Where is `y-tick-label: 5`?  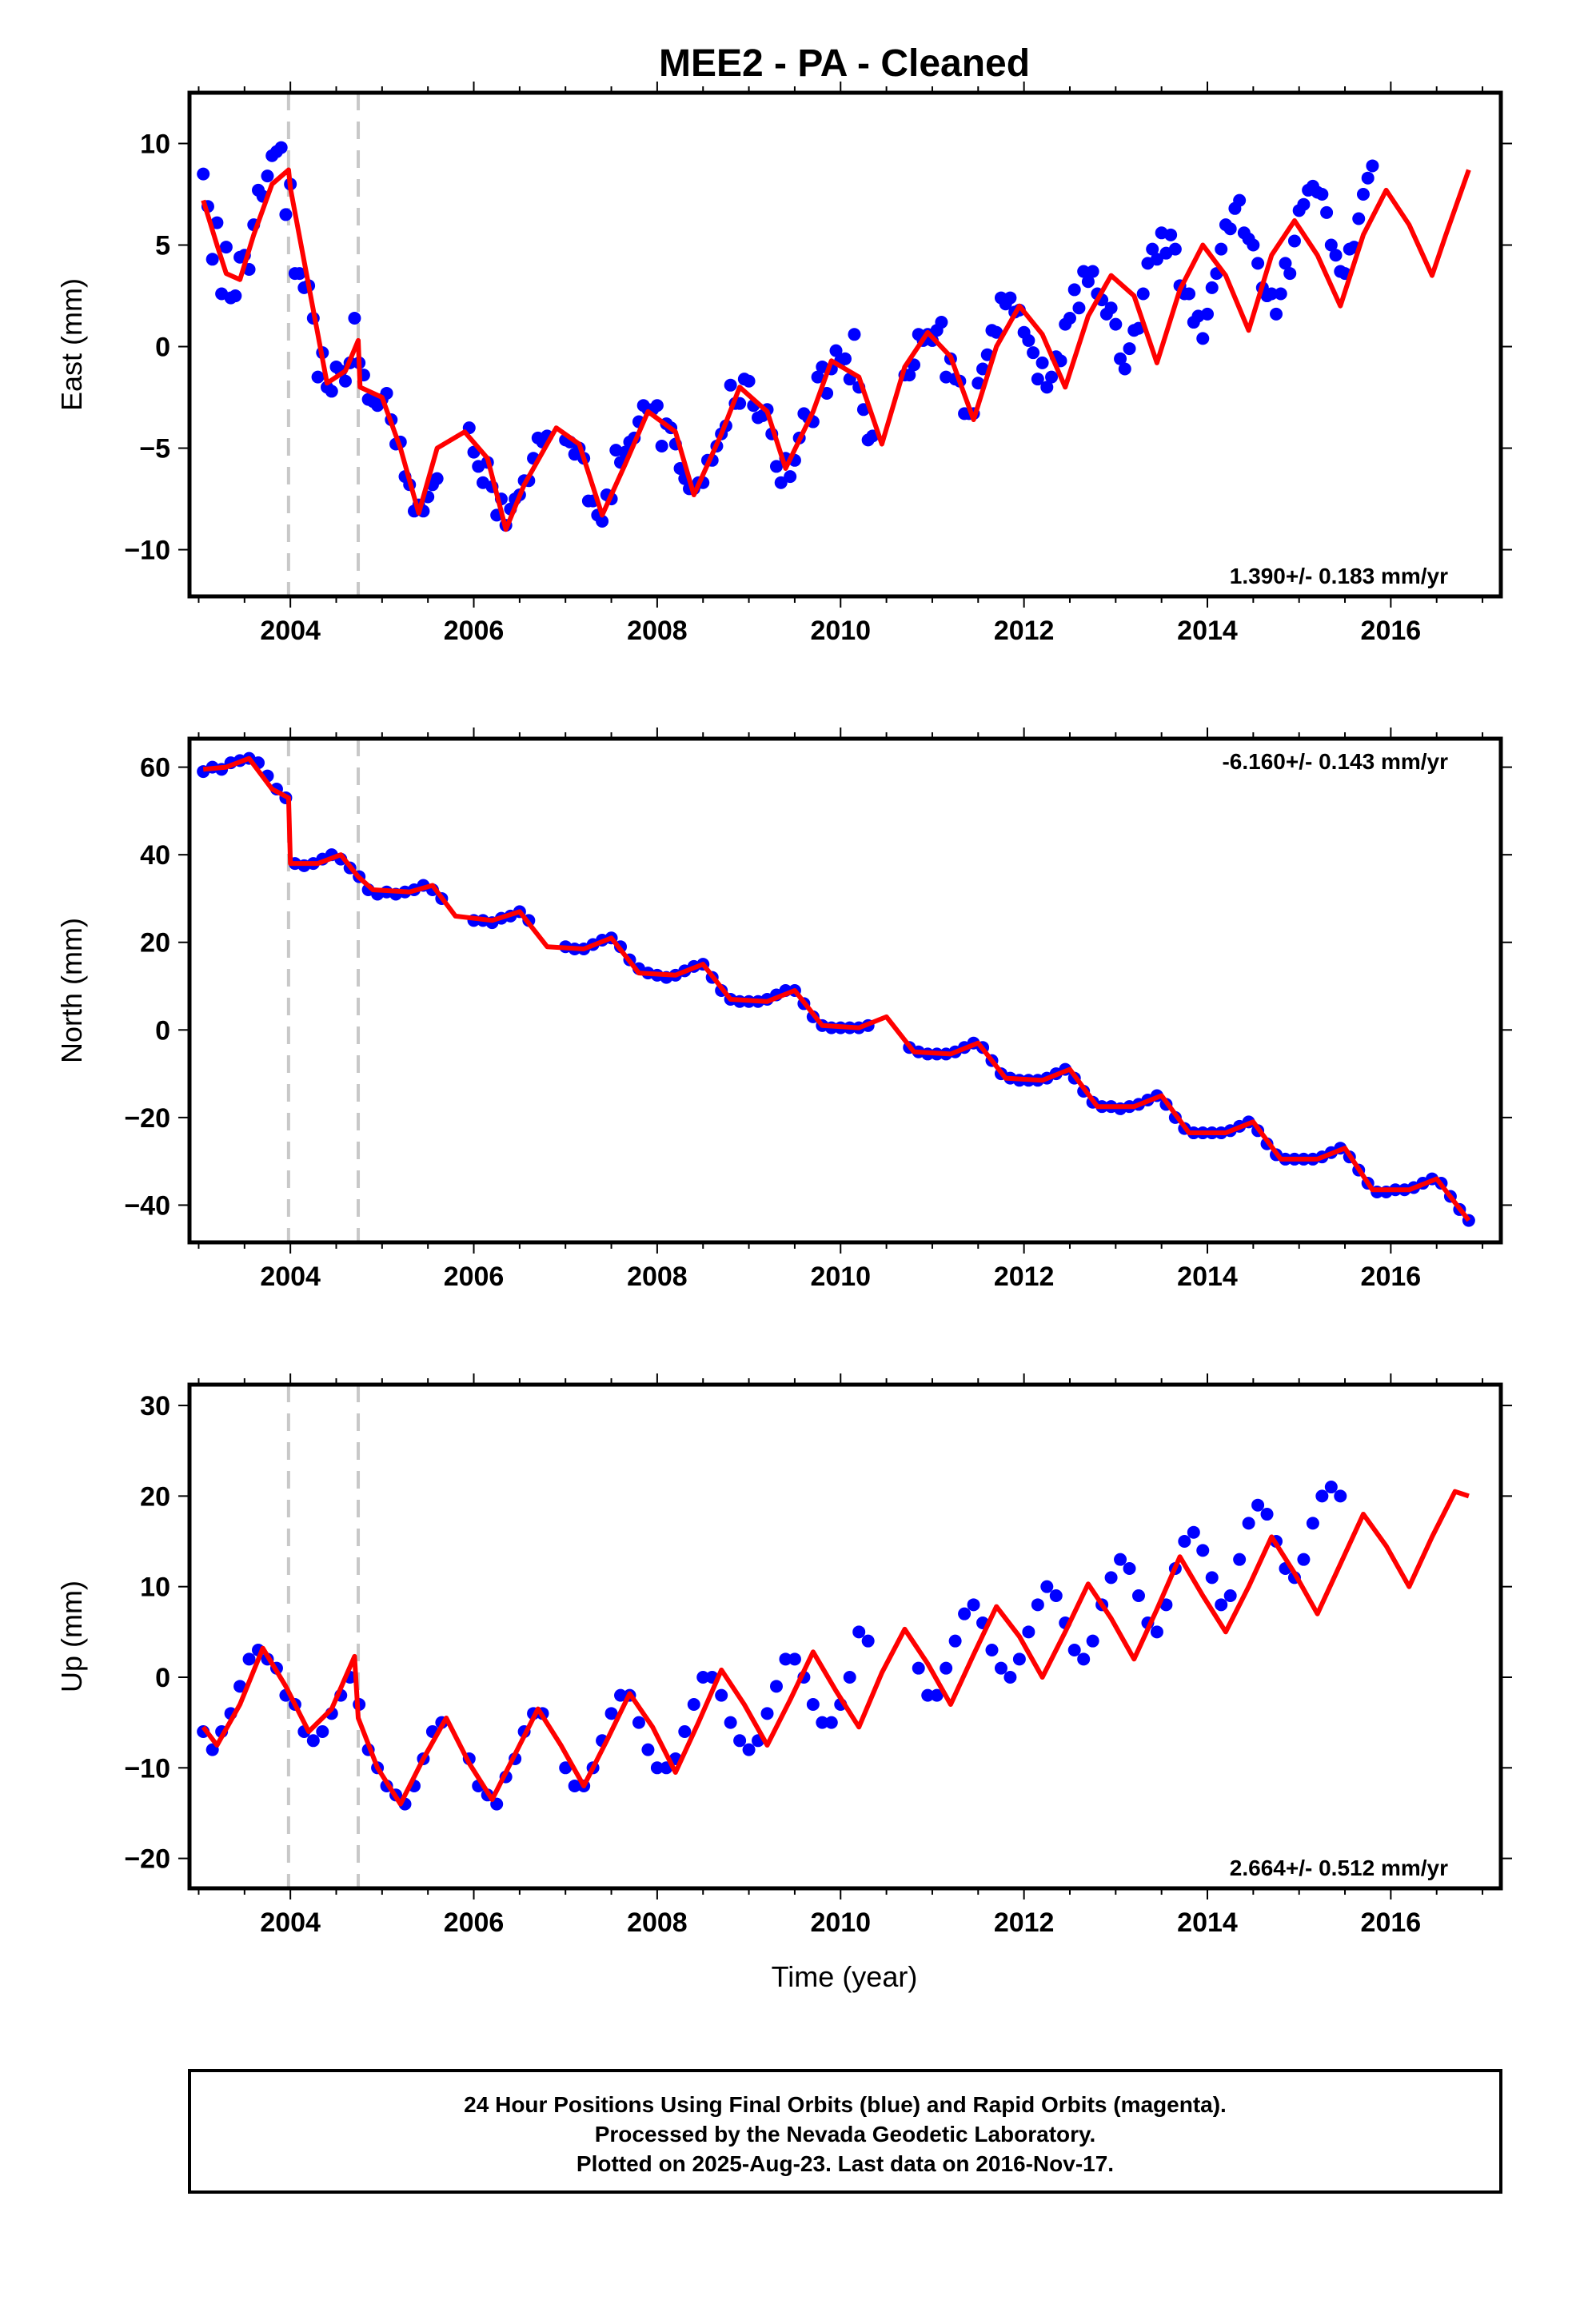
y-tick-label: 5 is located at coordinates (163, 246).